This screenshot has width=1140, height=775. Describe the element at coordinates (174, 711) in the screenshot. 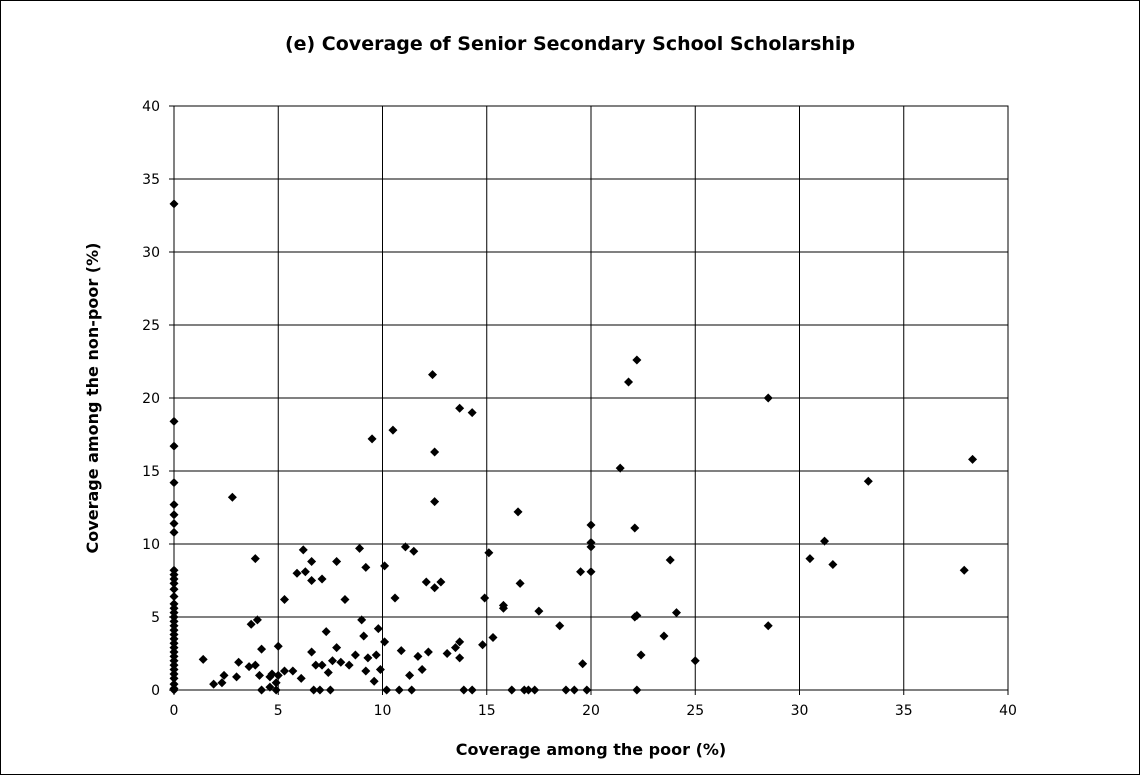

I see `x-tick-label: 0` at that location.